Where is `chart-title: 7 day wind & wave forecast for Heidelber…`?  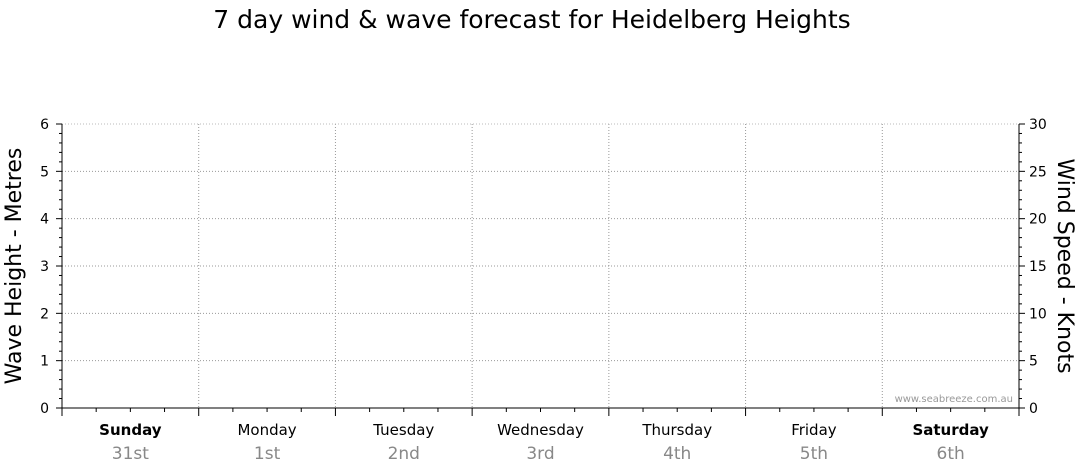
chart-title: 7 day wind & wave forecast for Heidelber… is located at coordinates (531, 19).